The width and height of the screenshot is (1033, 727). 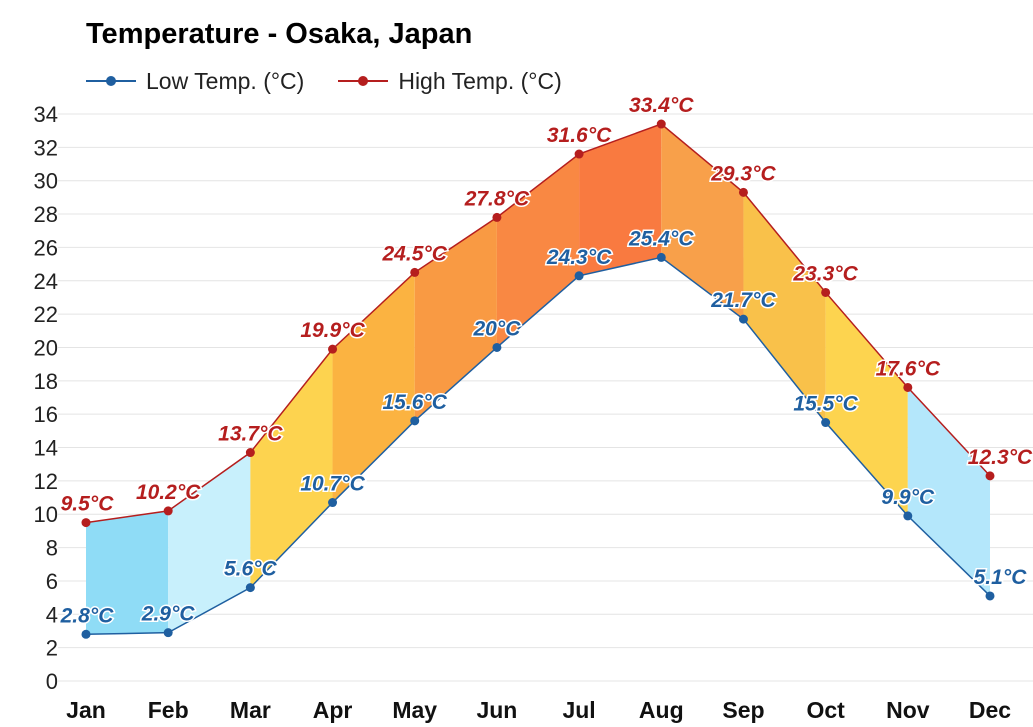 I want to click on high-temp-data-label: 27.8°C, so click(x=497, y=198).